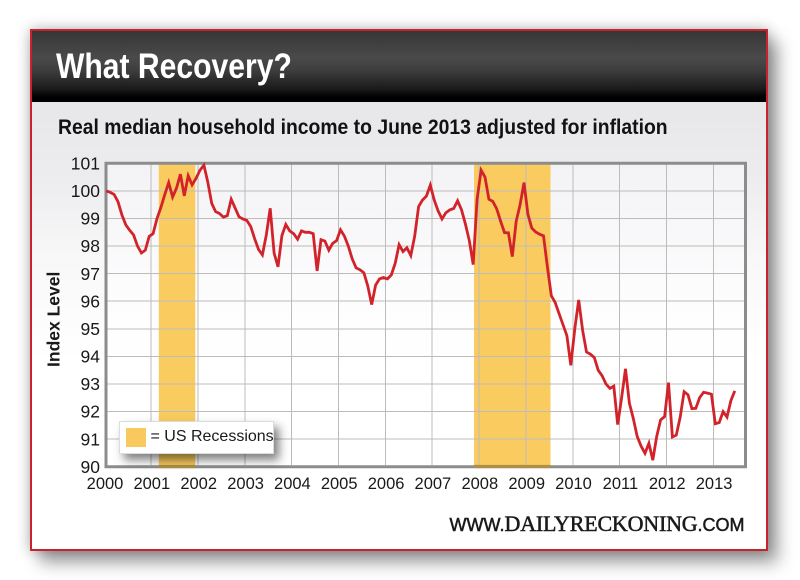  Describe the element at coordinates (620, 484) in the screenshot. I see `svg-text: 2011` at that location.